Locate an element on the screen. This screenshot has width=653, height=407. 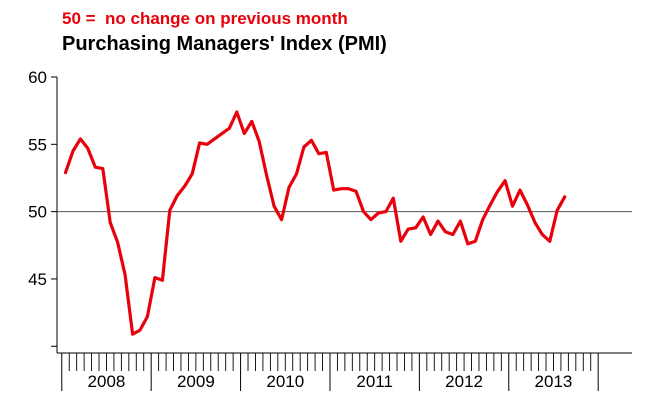
y-tick-label: 45 is located at coordinates (37, 279).